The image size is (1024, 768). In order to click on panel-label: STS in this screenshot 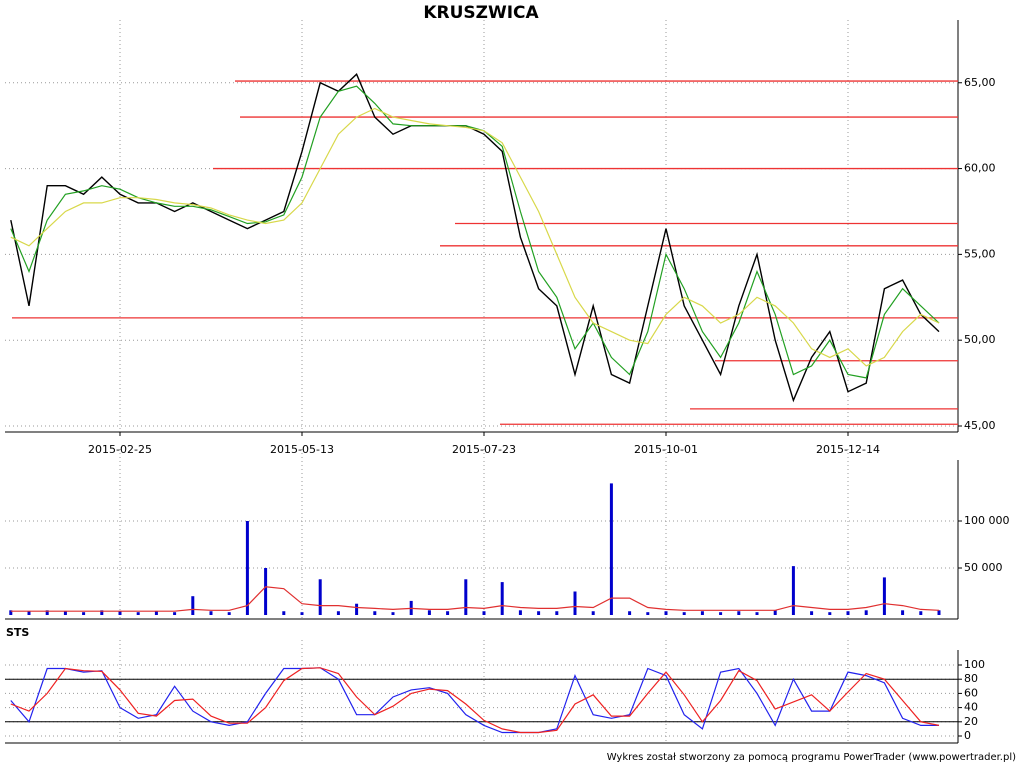, I will do `click(17, 632)`.